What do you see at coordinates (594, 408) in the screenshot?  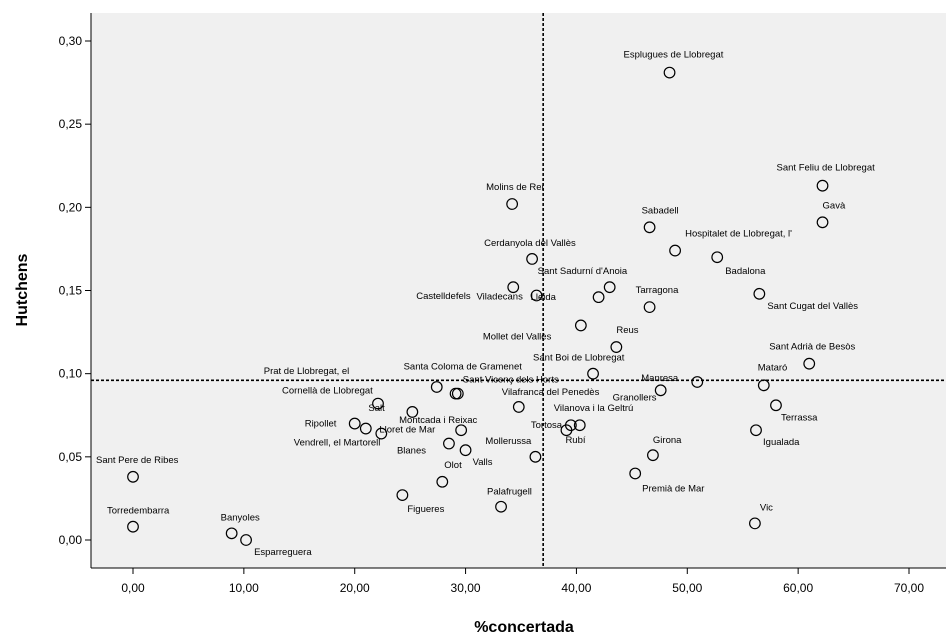 I see `data-label: Vilanova i la Geltrú` at bounding box center [594, 408].